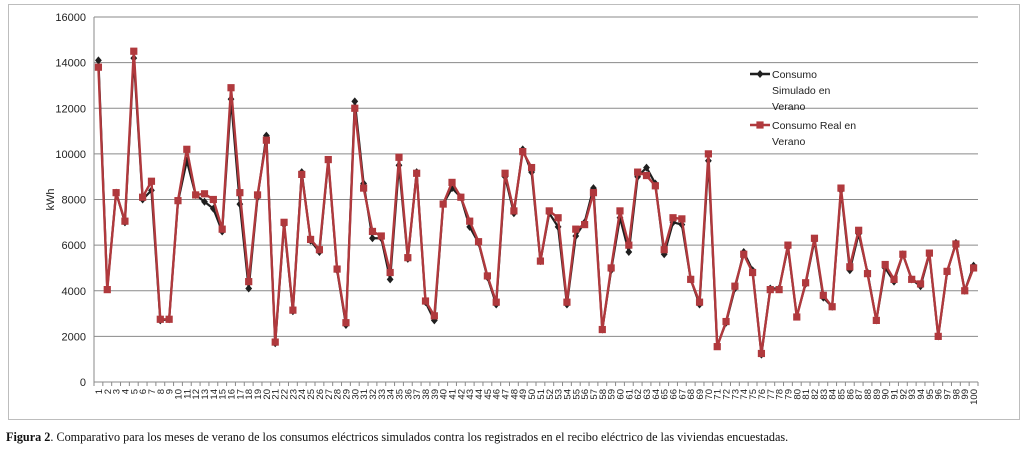 The image size is (1026, 451). I want to click on x-tick-label: 56, so click(585, 394).